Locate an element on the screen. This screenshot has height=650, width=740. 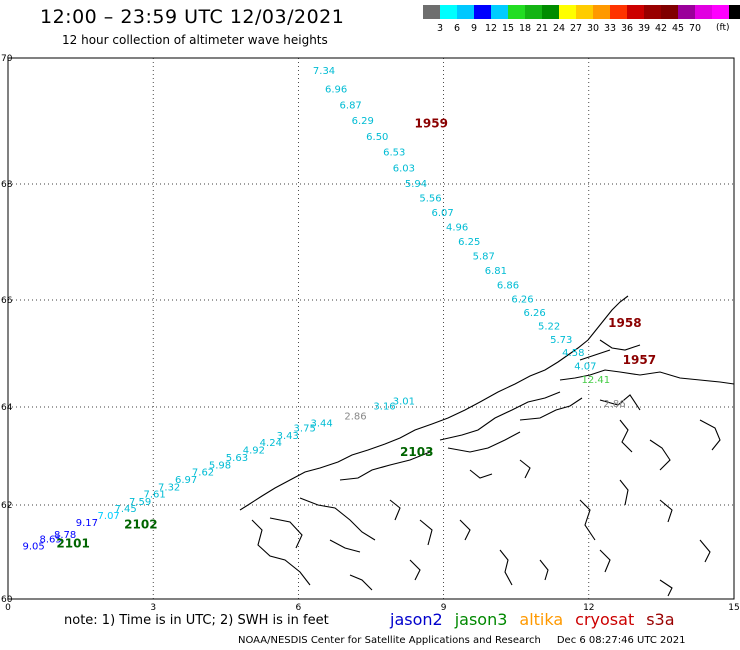
swh-value-label: 5.87 is located at coordinates (484, 256).